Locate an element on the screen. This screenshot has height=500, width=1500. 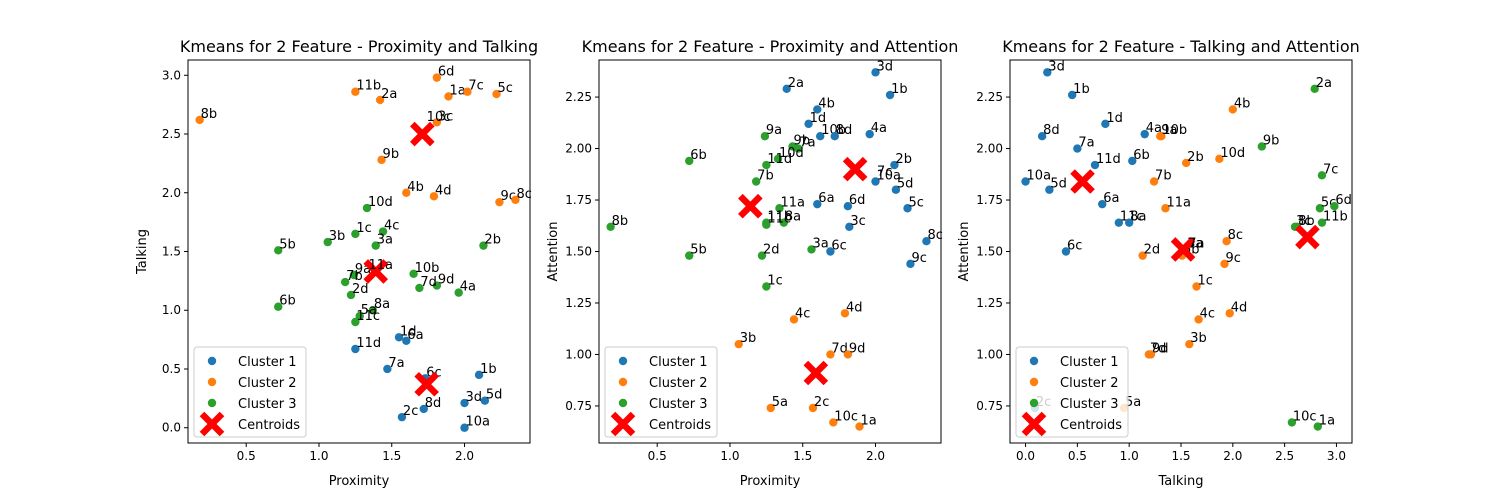
point-label: 10b is located at coordinates (833, 130).